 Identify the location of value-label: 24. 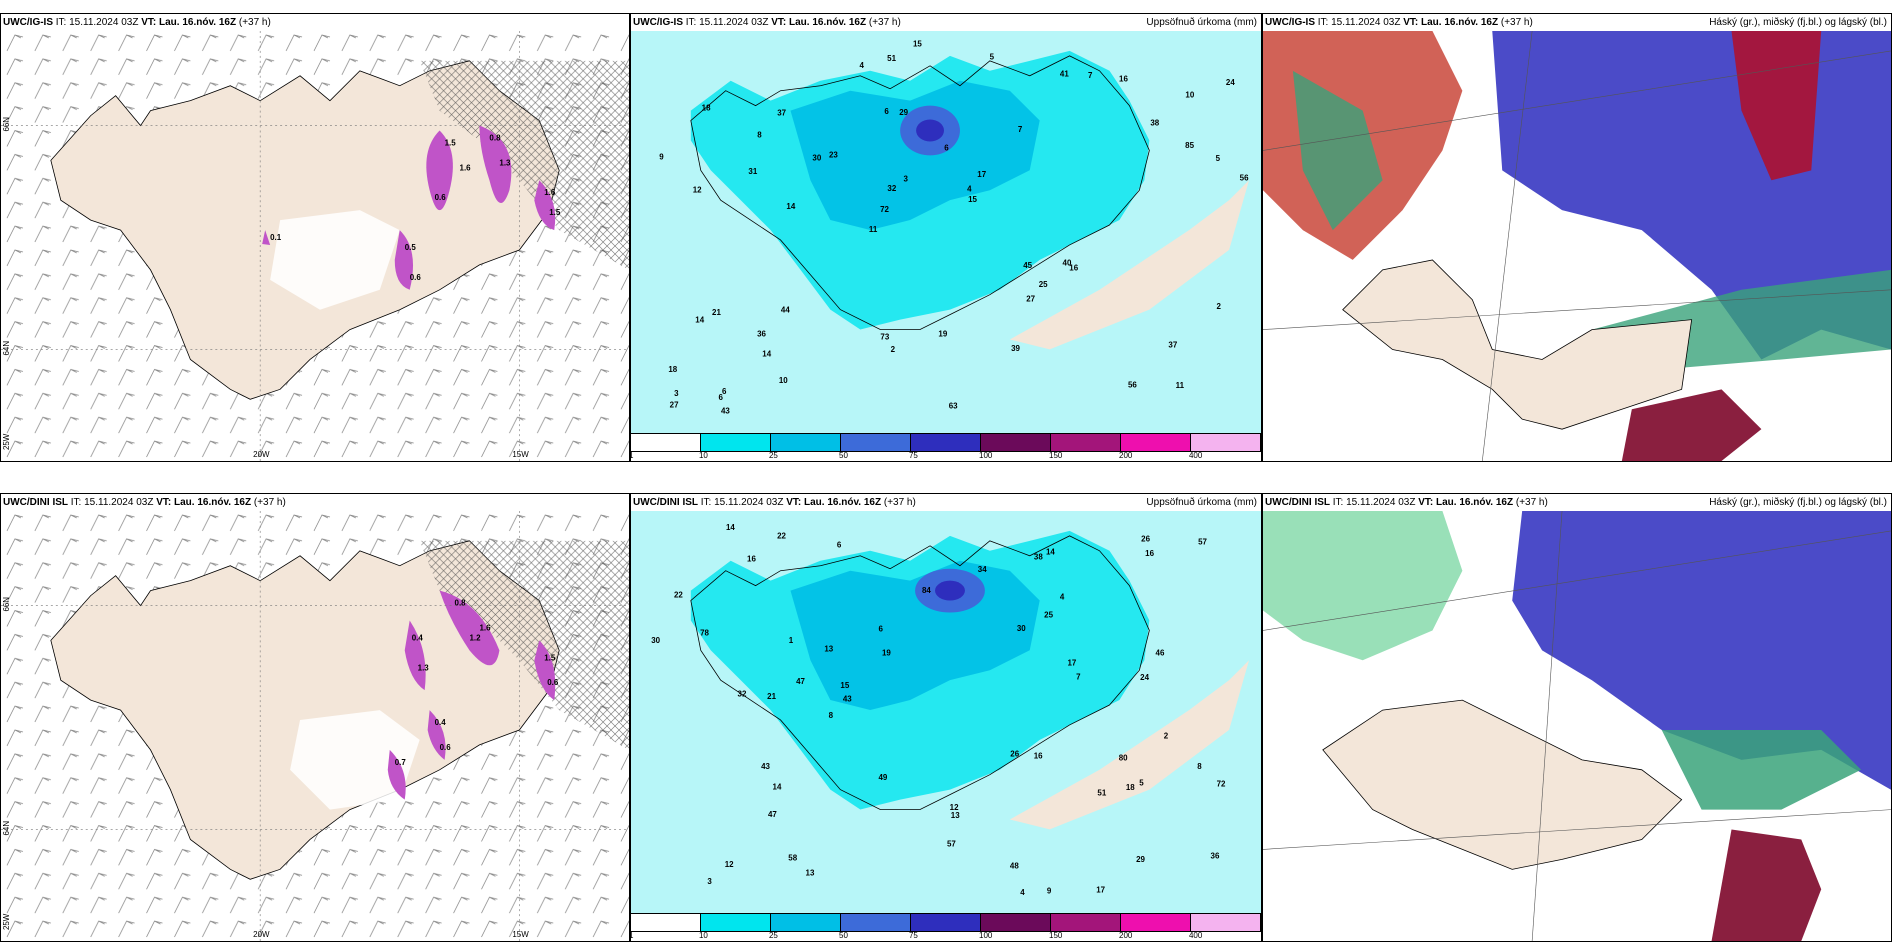
(1230, 82).